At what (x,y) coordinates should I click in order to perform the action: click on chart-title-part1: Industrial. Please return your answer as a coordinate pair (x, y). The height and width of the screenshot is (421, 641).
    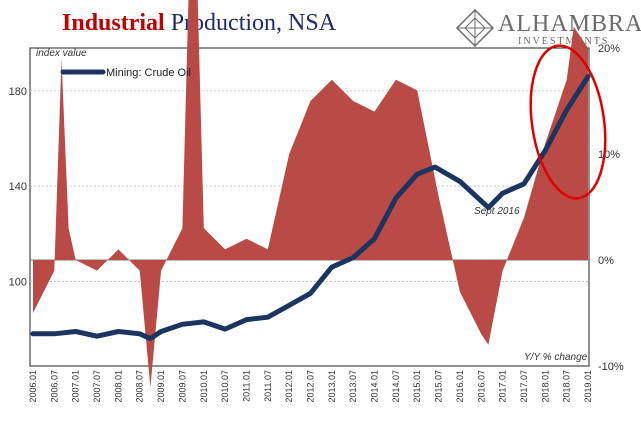
    Looking at the image, I should click on (113, 23).